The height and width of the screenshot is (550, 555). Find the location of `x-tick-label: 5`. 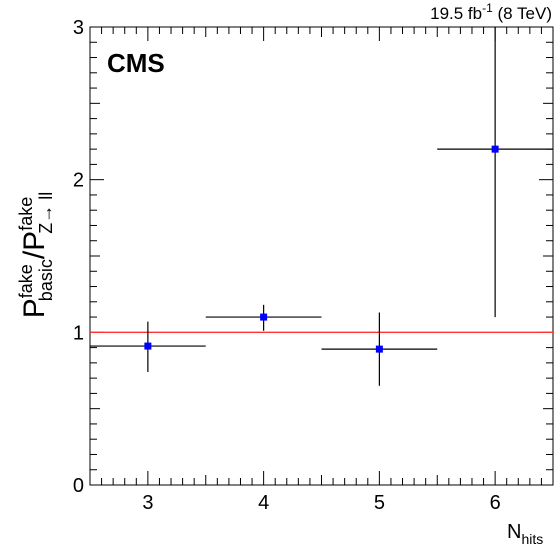

x-tick-label: 5 is located at coordinates (379, 503).